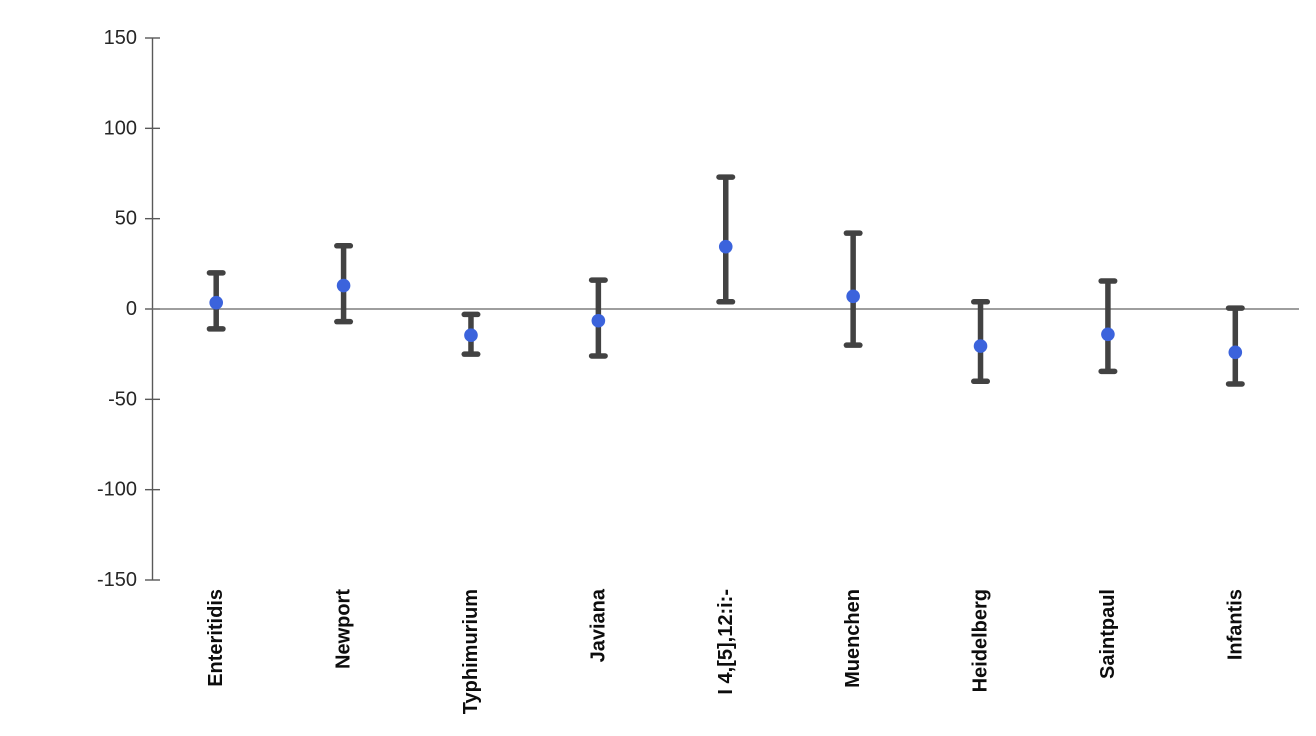 The width and height of the screenshot is (1316, 736). What do you see at coordinates (981, 640) in the screenshot?
I see `category-label: Heidelberg` at bounding box center [981, 640].